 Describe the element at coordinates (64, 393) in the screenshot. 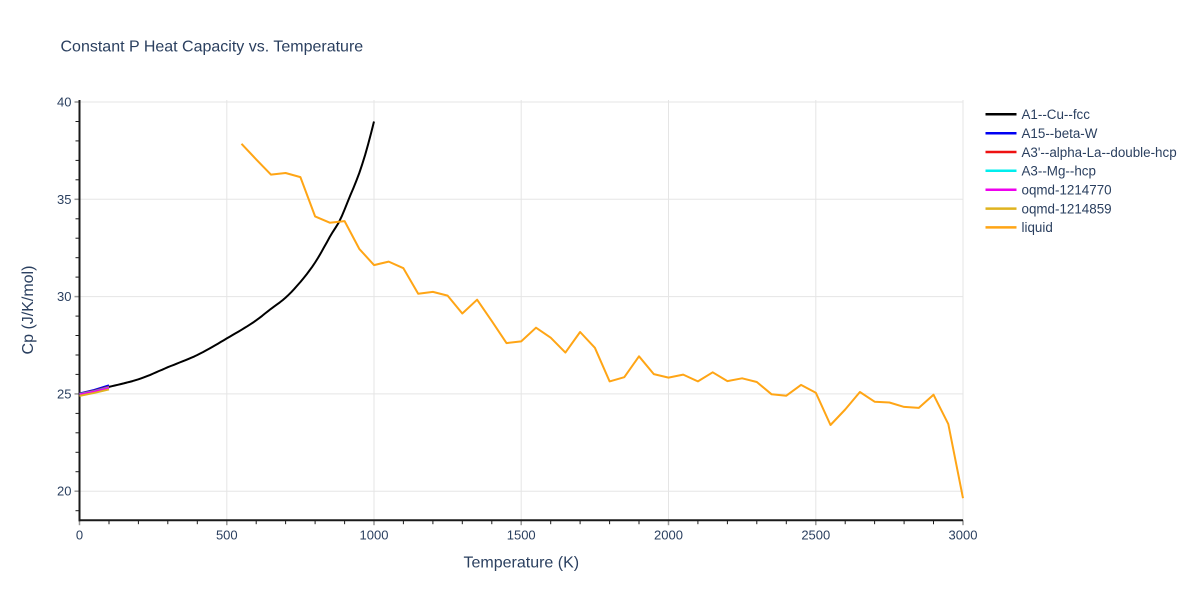

I see `svg-text: 25` at that location.